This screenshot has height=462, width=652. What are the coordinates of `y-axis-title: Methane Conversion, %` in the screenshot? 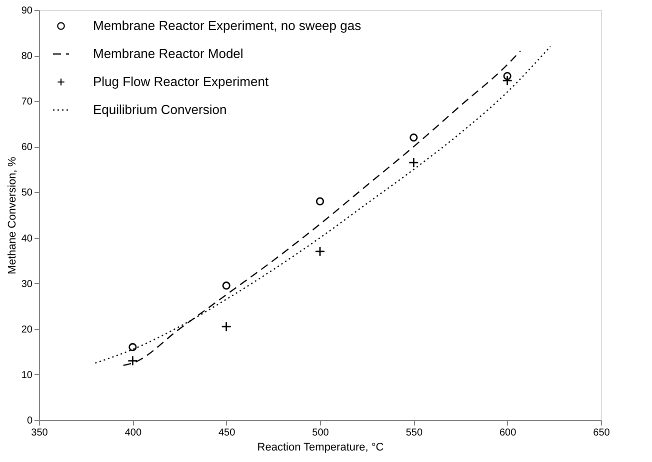 It's located at (12, 215).